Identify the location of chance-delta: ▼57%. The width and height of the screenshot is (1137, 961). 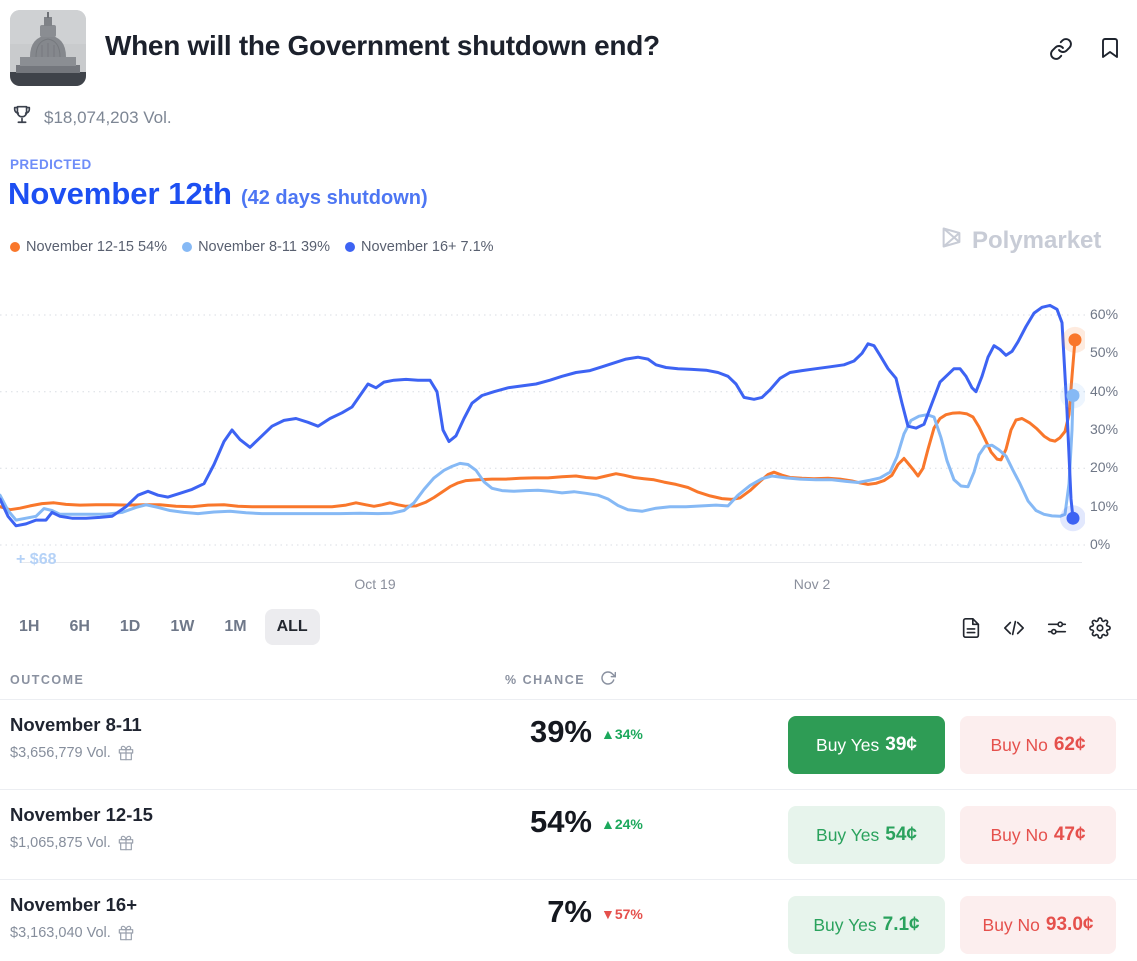
(622, 914).